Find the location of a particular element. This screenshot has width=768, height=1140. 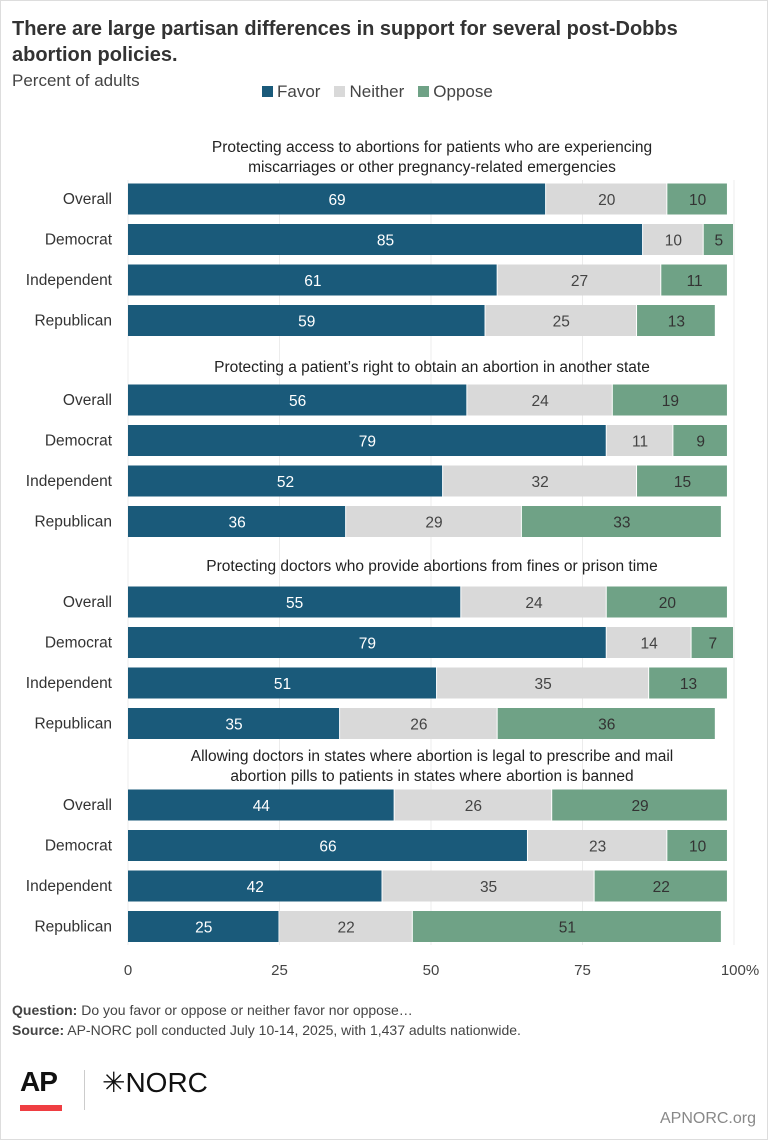

x-tick-label: 0 is located at coordinates (128, 970).